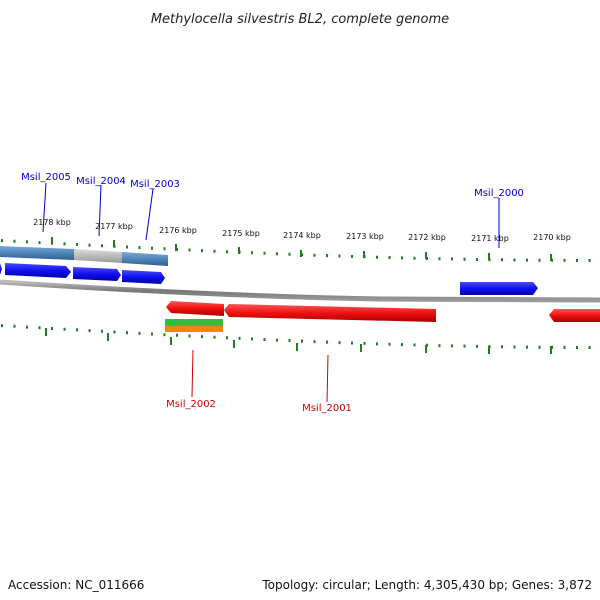 This screenshot has width=600, height=600. Describe the element at coordinates (194, 329) in the screenshot. I see `orange-feature` at that location.